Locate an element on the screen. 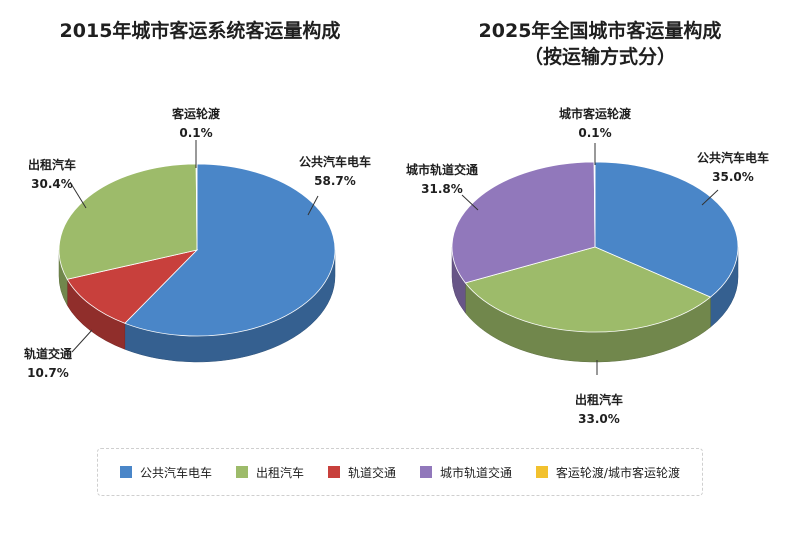 This screenshot has width=800, height=533. slice-value-label: 10.7% is located at coordinates (48, 373).